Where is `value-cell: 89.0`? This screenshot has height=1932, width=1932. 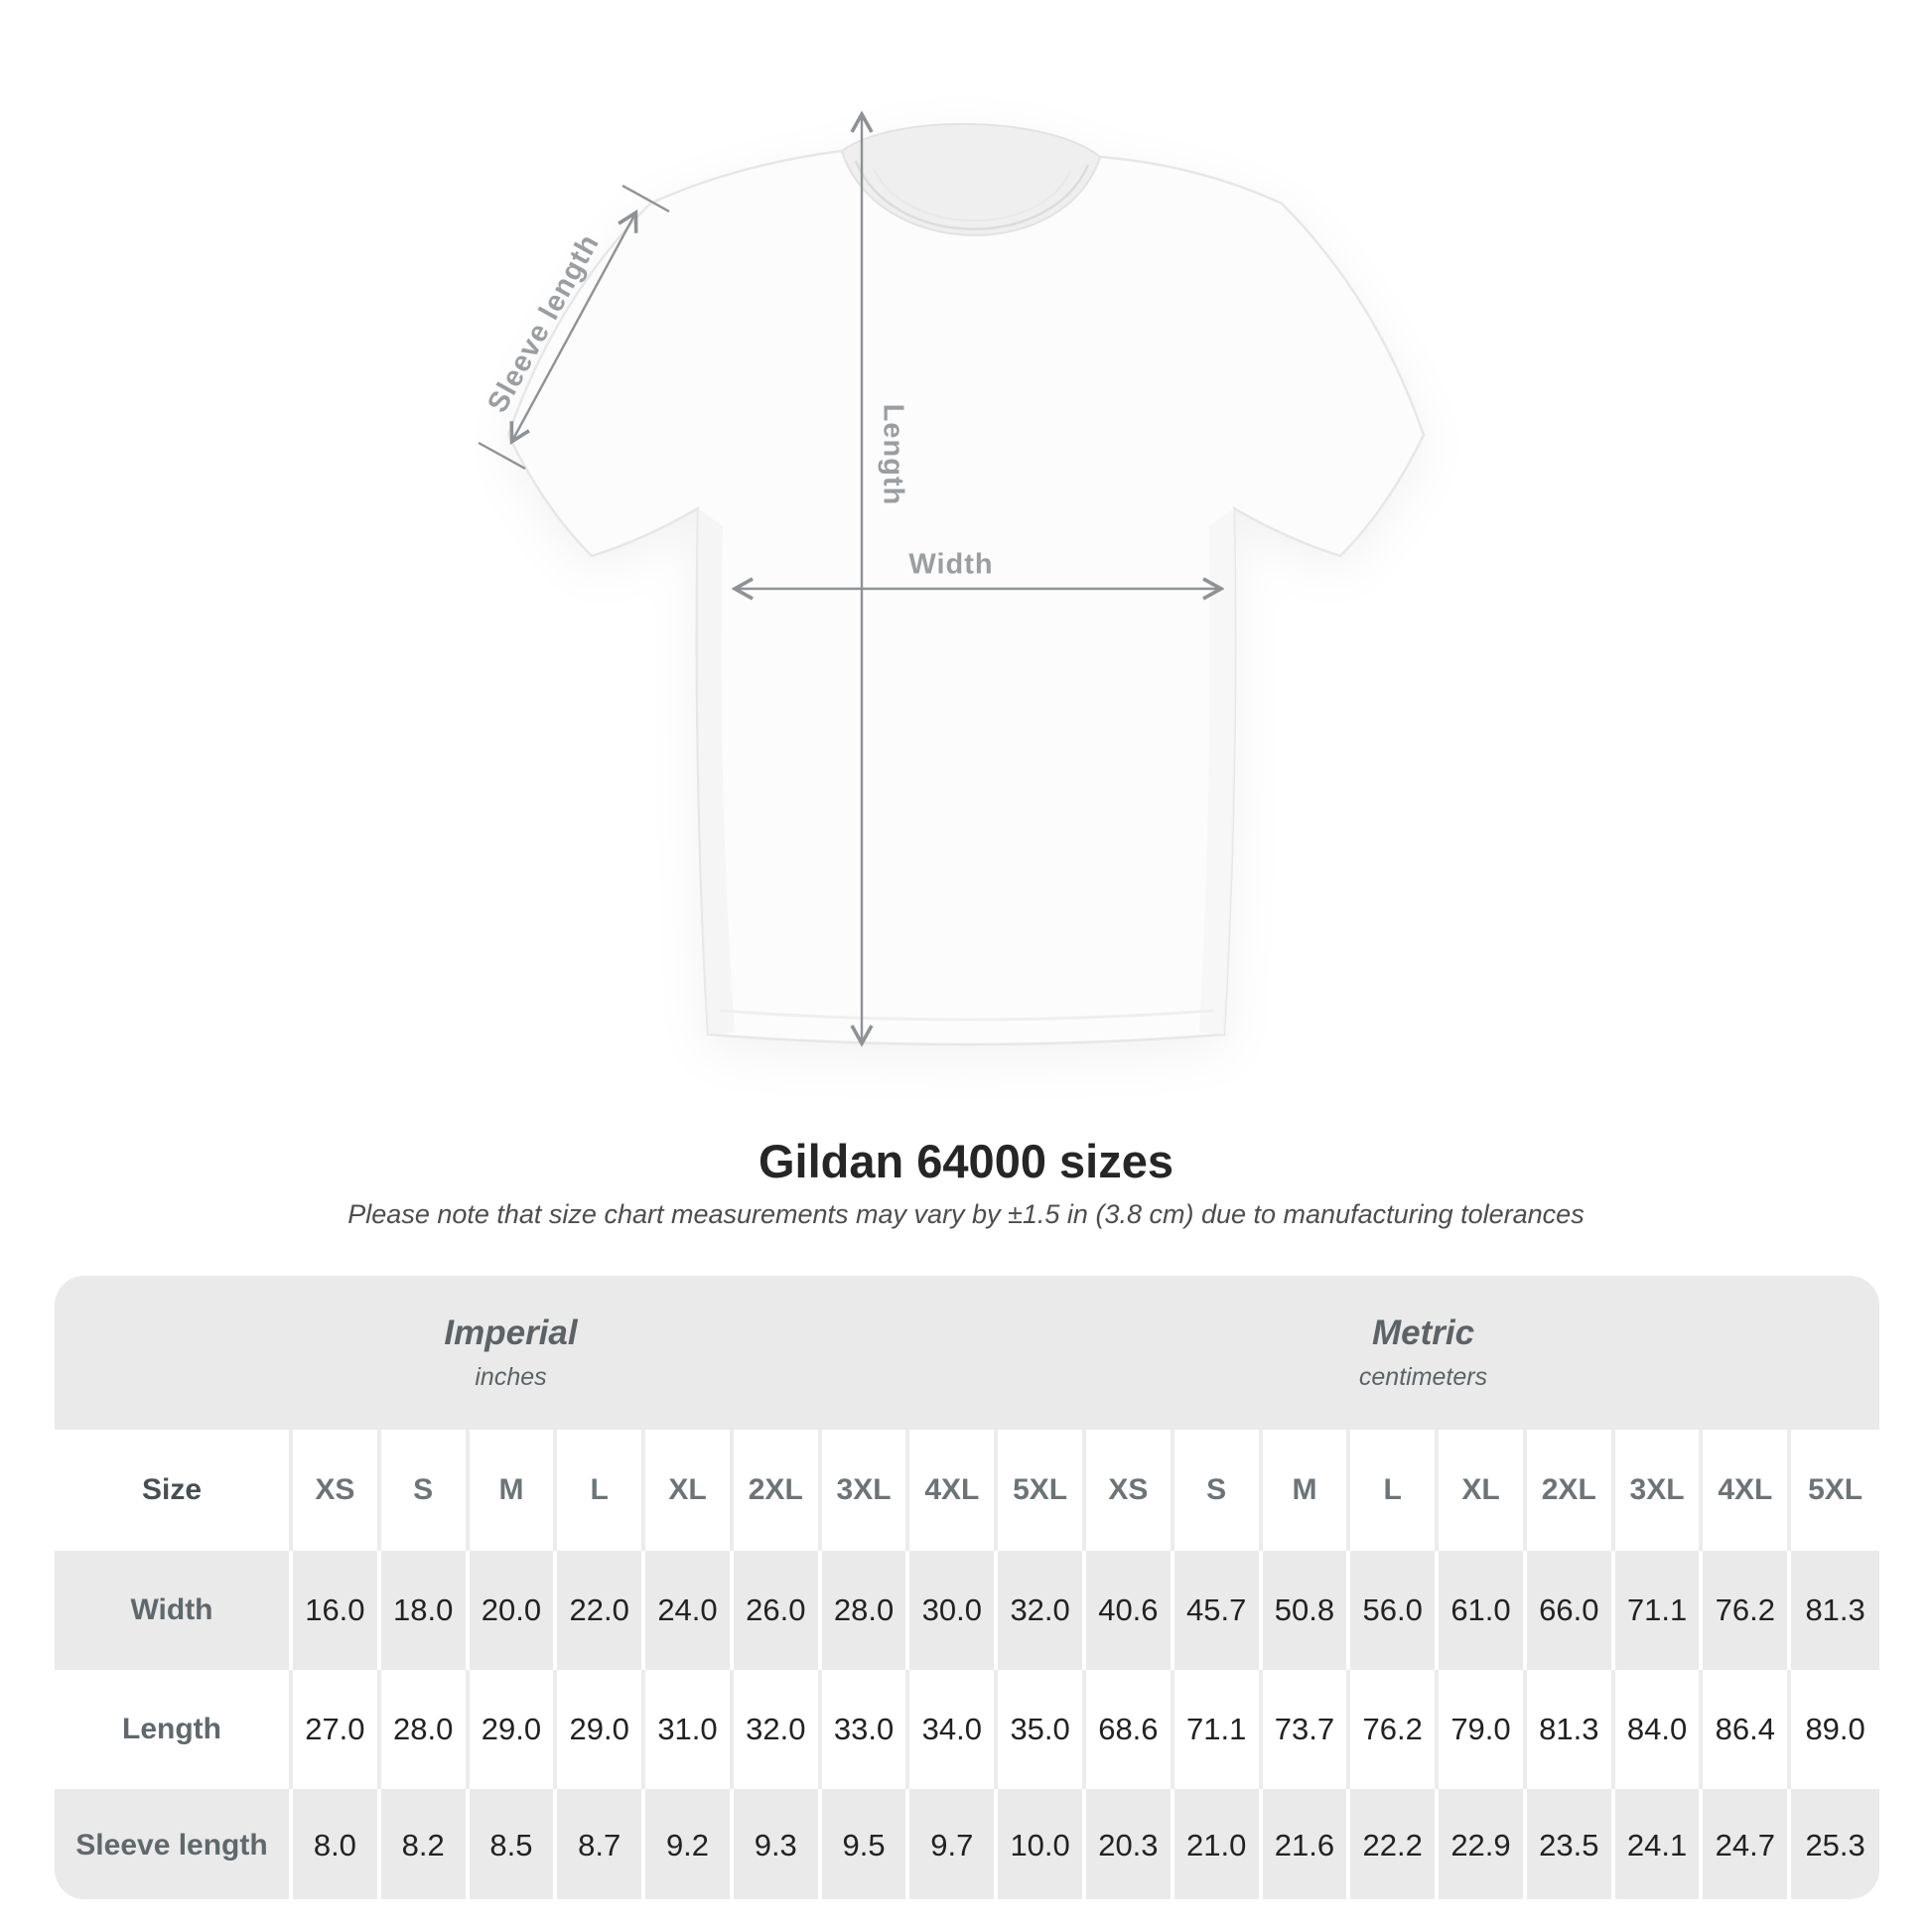
value-cell: 89.0 is located at coordinates (1835, 1730).